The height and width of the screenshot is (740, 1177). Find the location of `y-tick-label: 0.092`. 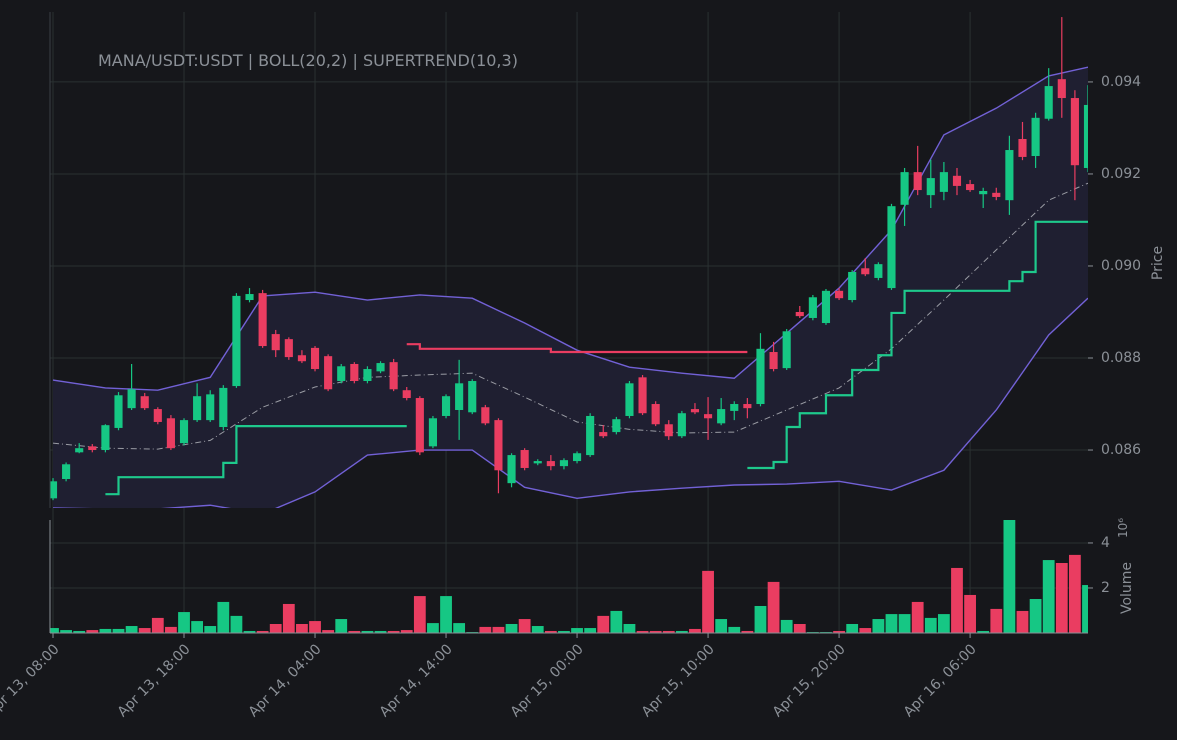

y-tick-label: 0.092 is located at coordinates (1121, 174).